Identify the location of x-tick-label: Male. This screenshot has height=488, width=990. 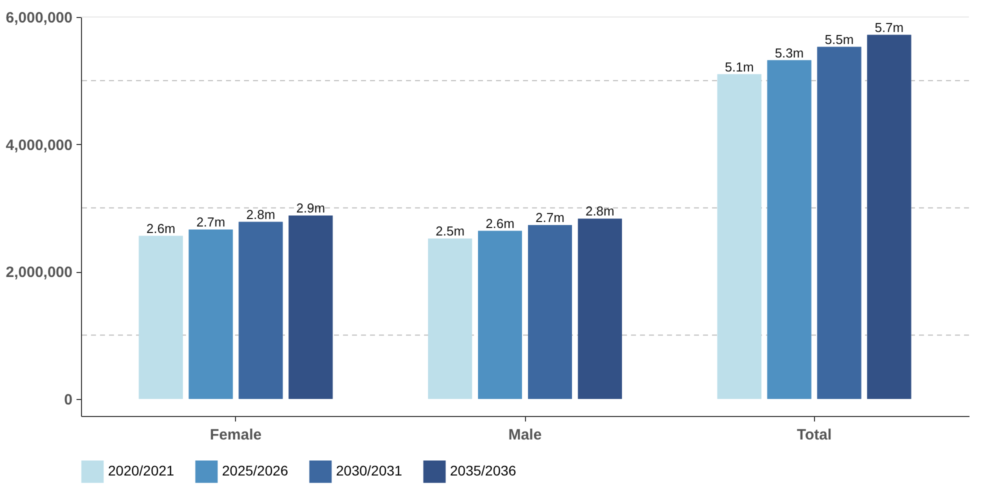
(525, 435).